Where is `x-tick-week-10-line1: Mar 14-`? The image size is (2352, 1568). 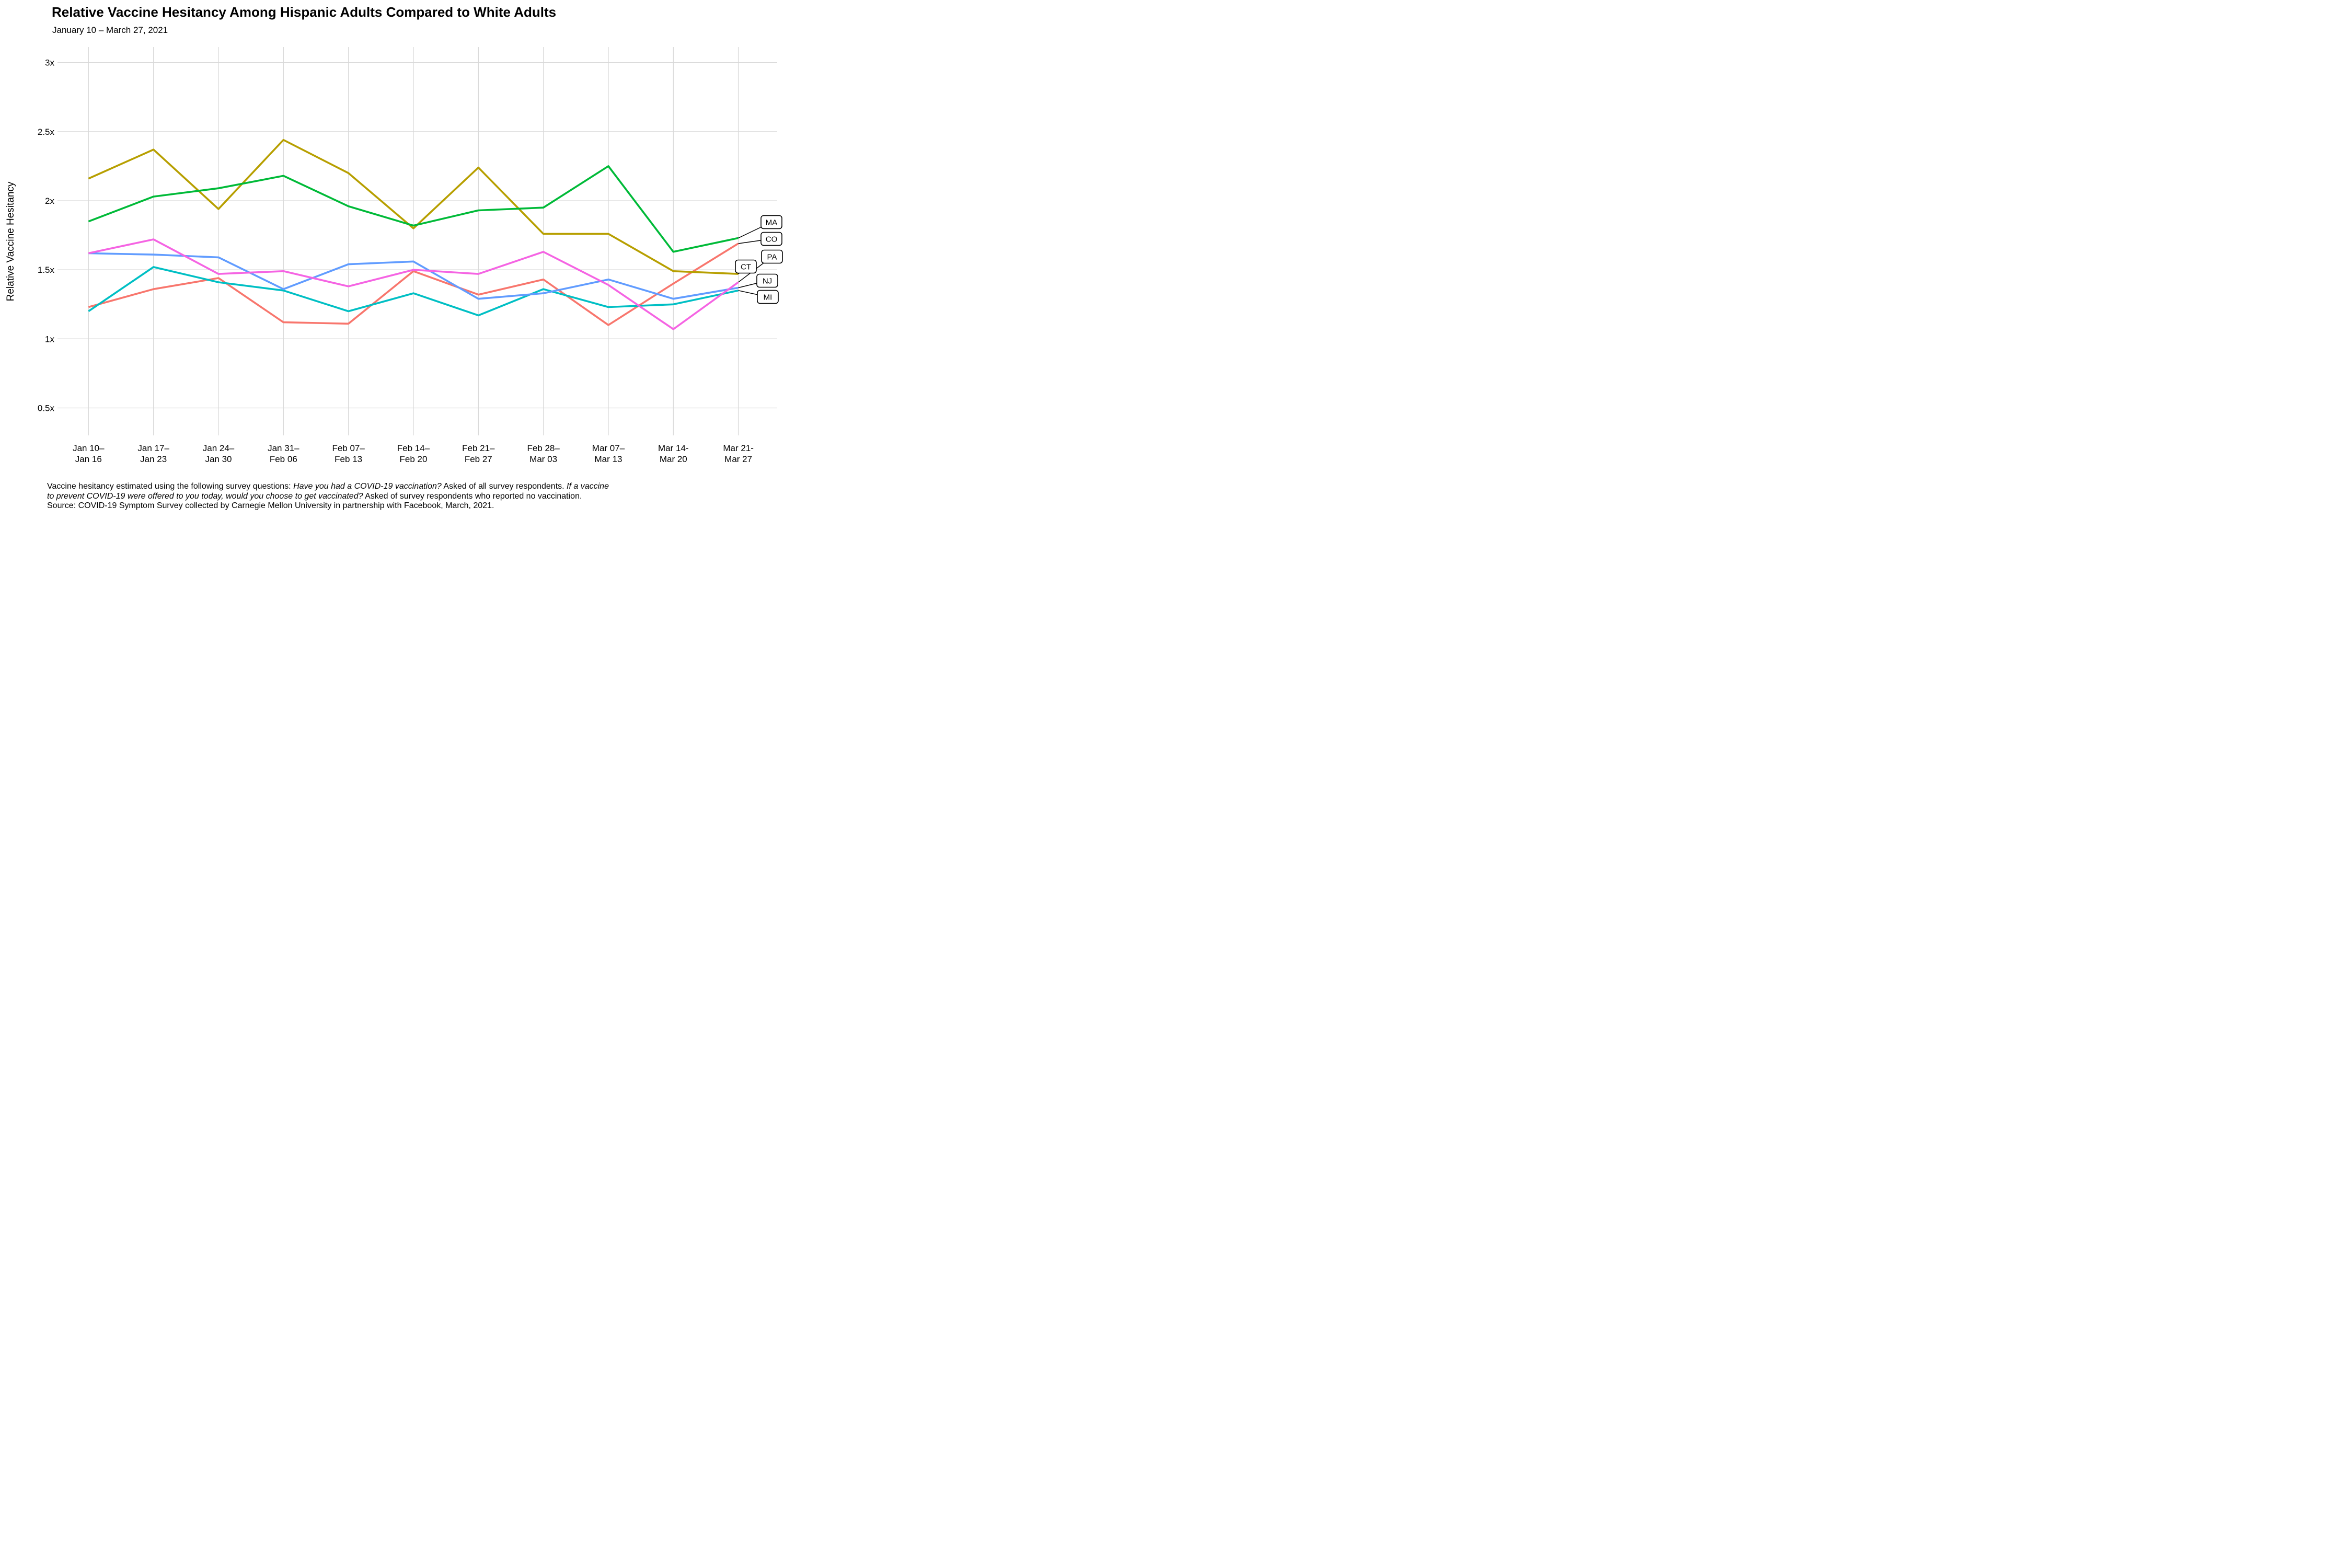 x-tick-week-10-line1: Mar 14- is located at coordinates (673, 448).